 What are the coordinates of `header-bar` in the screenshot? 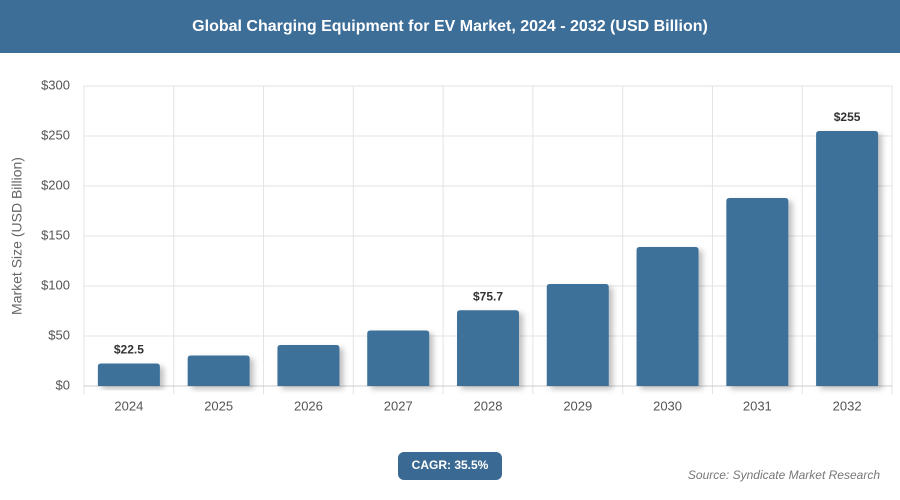 It's located at (450, 26).